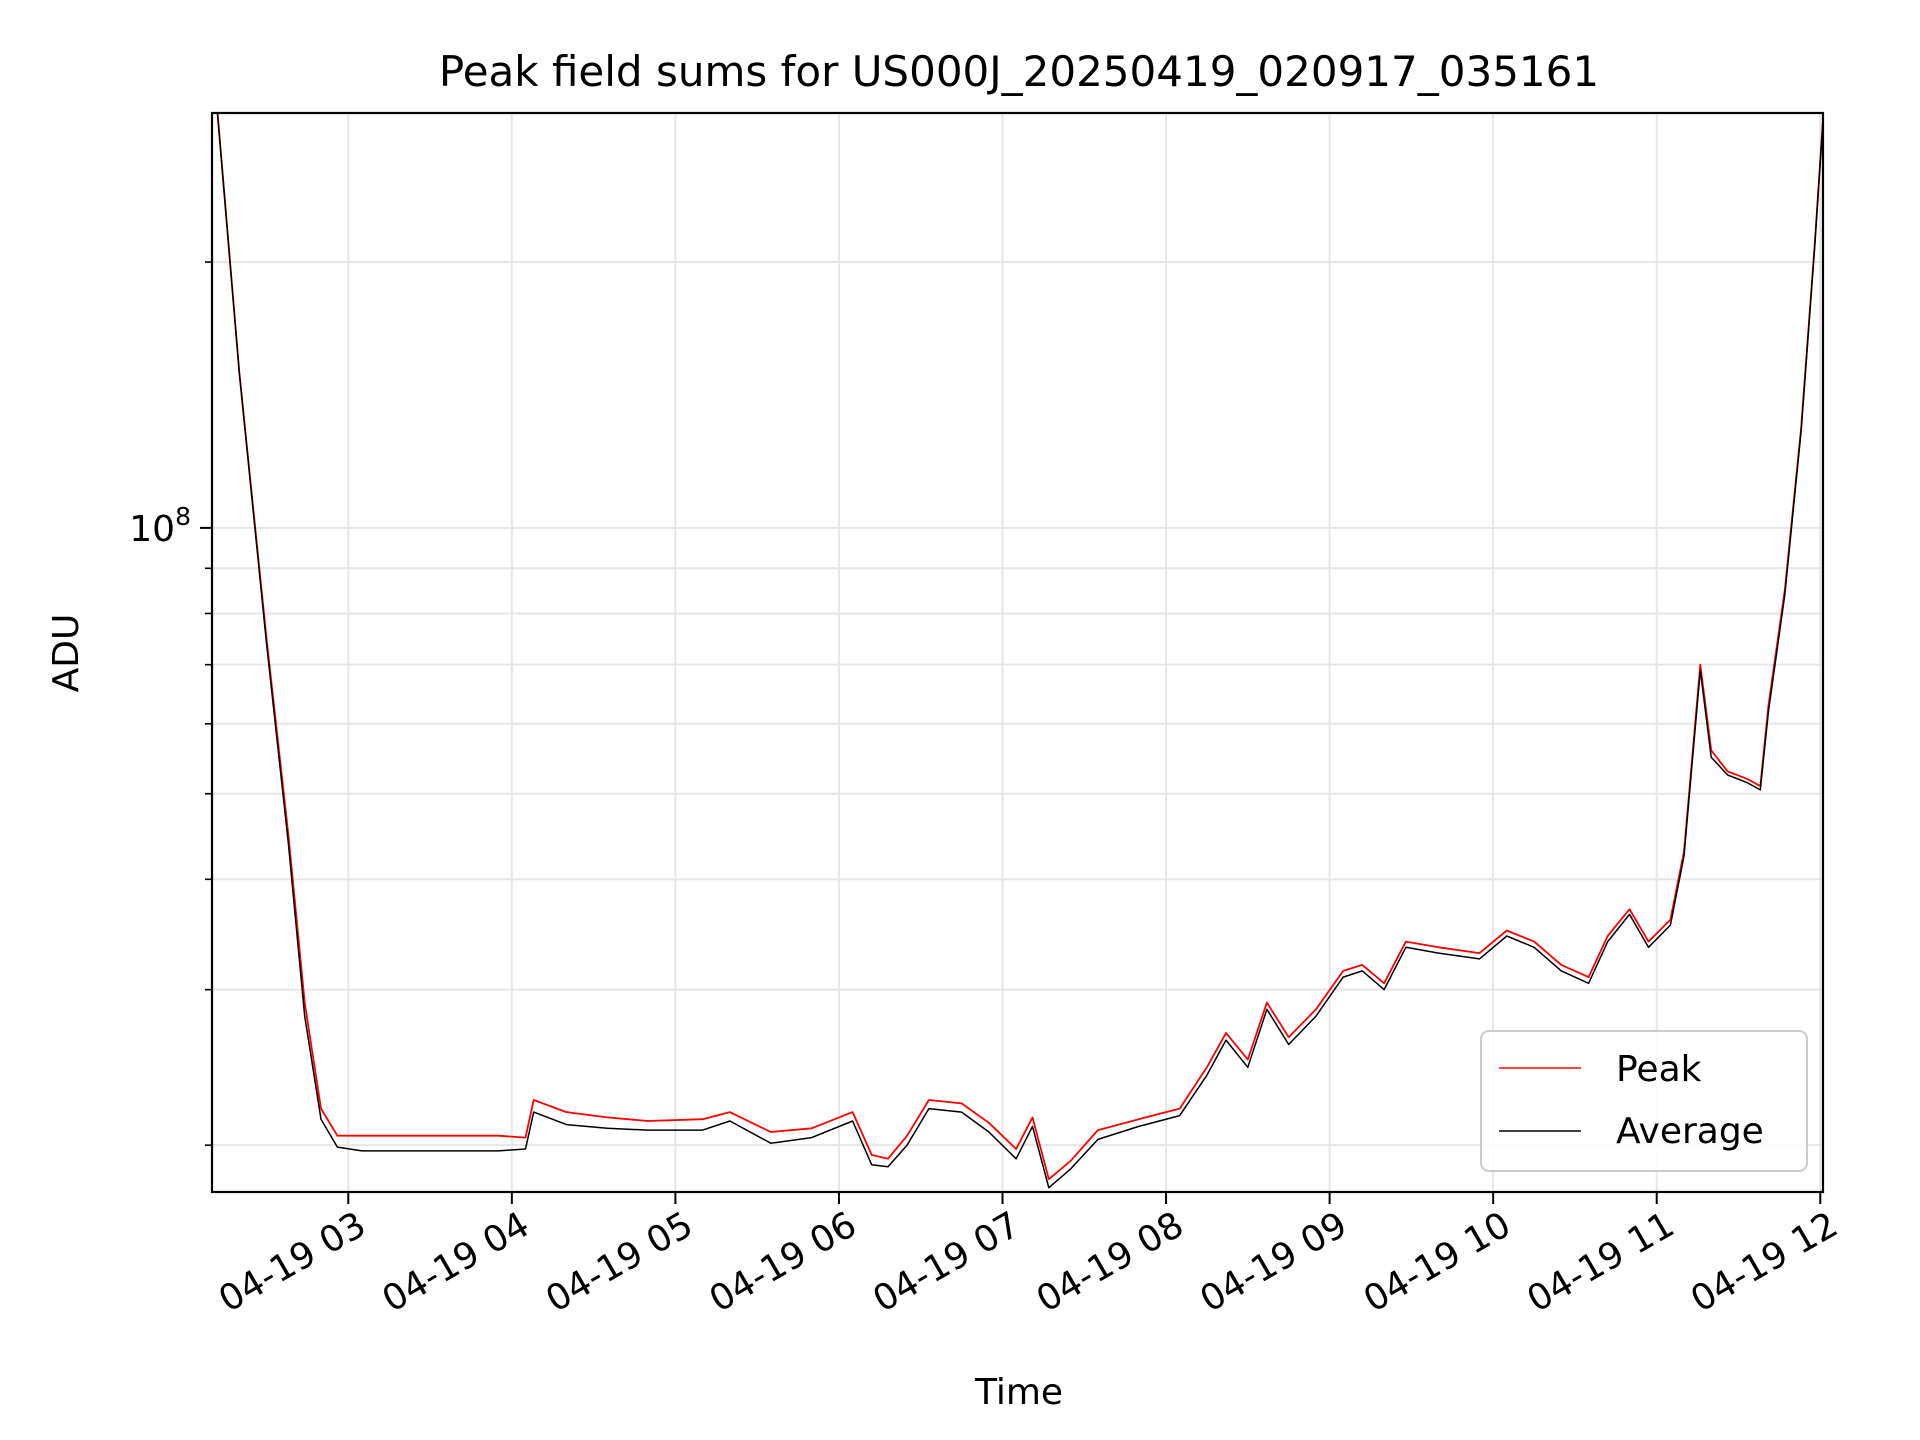 This screenshot has width=1920, height=1440. Describe the element at coordinates (1018, 1392) in the screenshot. I see `x-axis-label: Time` at that location.